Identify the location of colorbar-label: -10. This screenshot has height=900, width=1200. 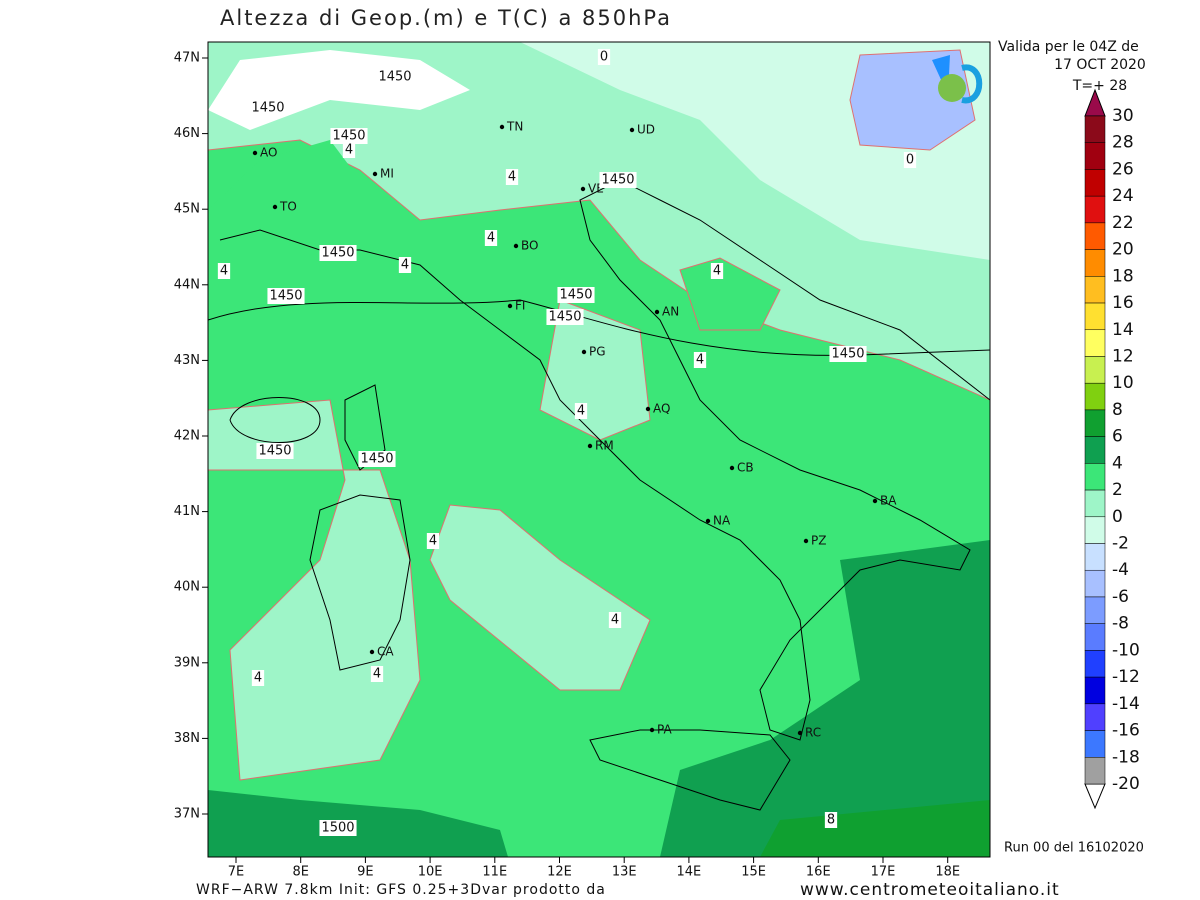
(1126, 650).